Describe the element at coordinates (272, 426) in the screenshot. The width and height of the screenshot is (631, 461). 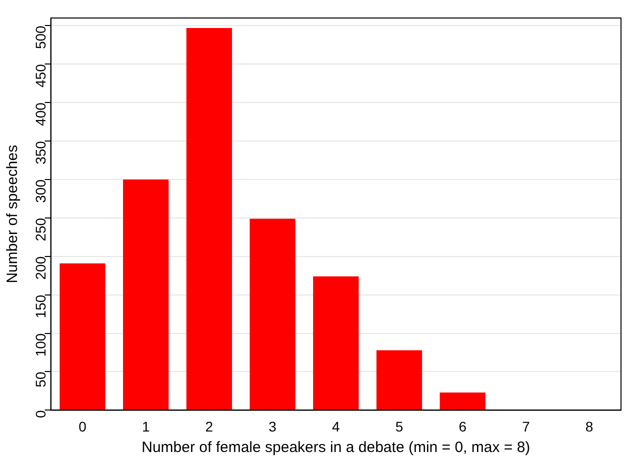
I see `x-tick-label: 3` at that location.